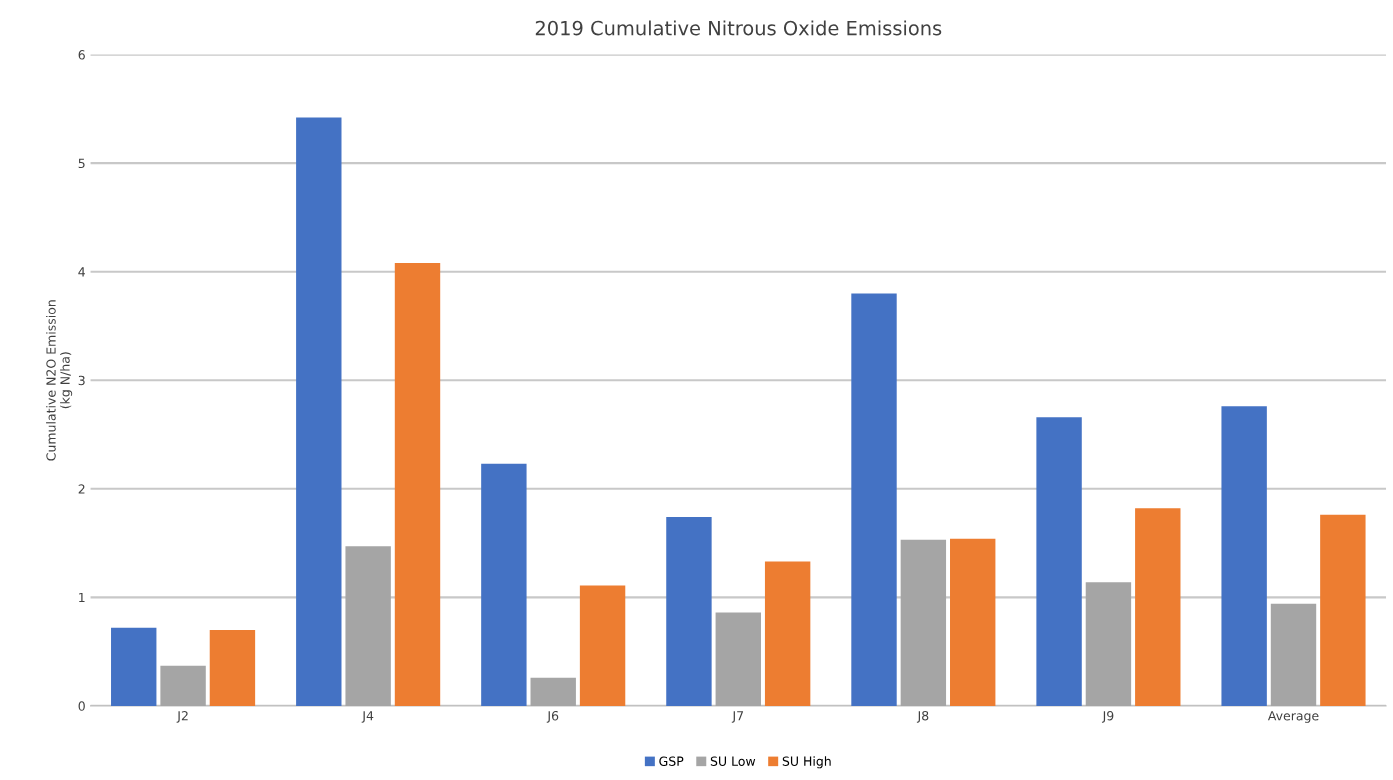  What do you see at coordinates (81, 272) in the screenshot?
I see `y-tick-label: 4` at bounding box center [81, 272].